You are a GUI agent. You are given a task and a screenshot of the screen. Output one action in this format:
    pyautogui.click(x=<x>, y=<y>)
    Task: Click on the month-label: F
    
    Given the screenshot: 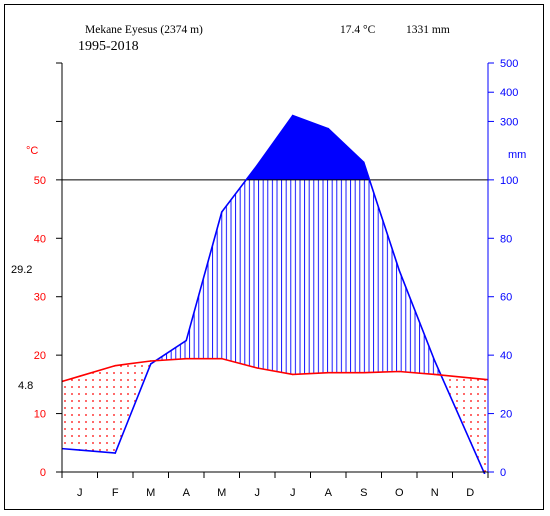 What is the action you would take?
    pyautogui.click(x=115, y=493)
    